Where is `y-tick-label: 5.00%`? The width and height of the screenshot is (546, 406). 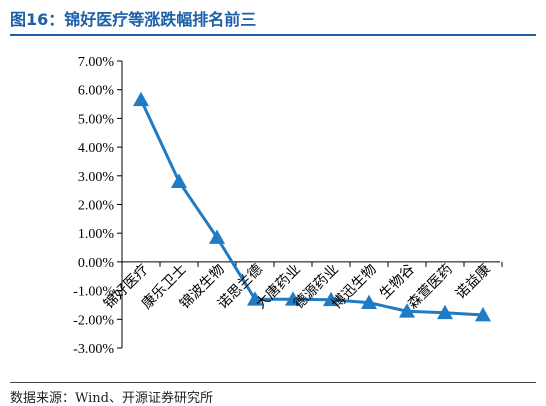
y-tick-label: 5.00% is located at coordinates (96, 119).